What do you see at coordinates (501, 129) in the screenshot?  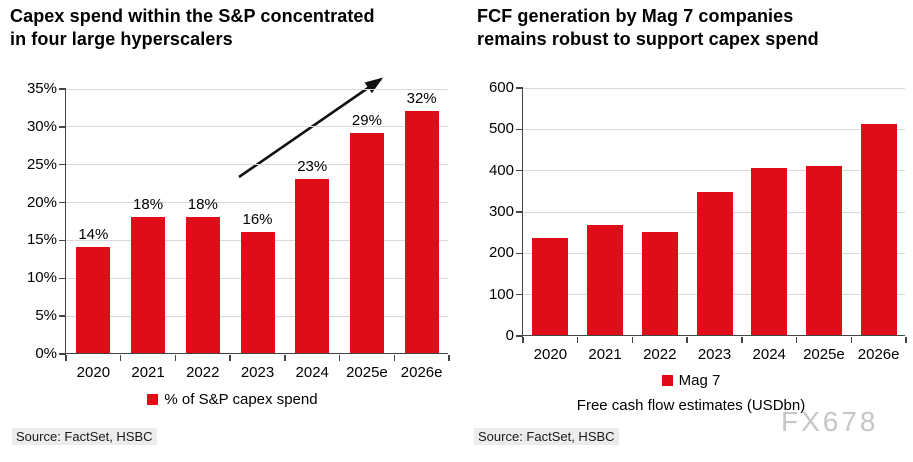 I see `y-axis-tick-label: 500` at bounding box center [501, 129].